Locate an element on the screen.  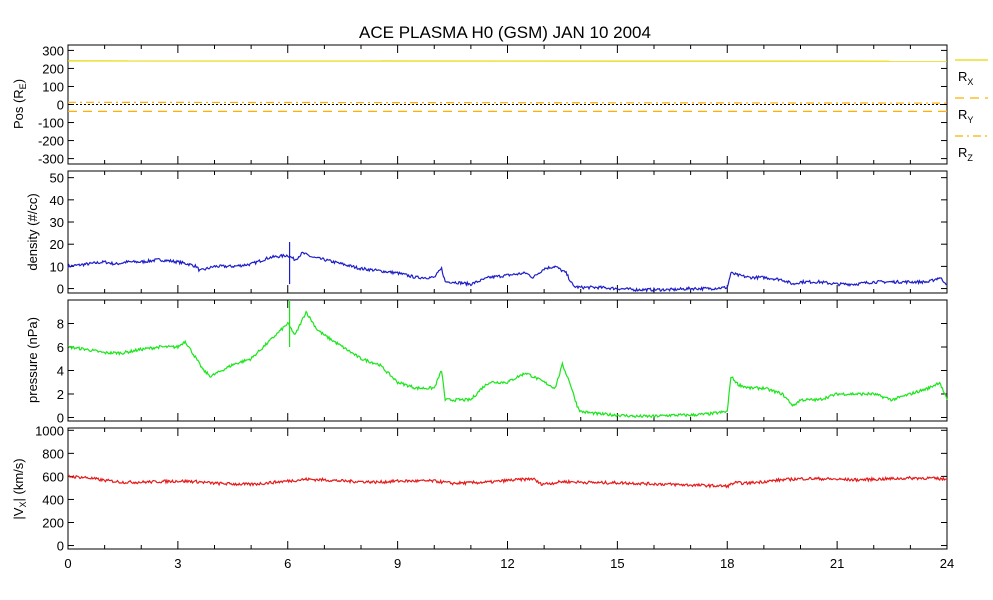
velocity-y-axis-label: |VX| (km/s) is located at coordinates (19, 488).